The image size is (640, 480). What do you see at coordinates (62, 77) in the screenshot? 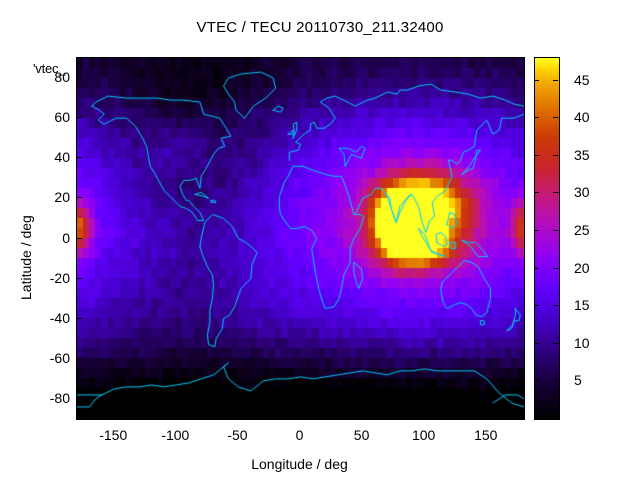
I see `y-tick-label: 80` at bounding box center [62, 77].